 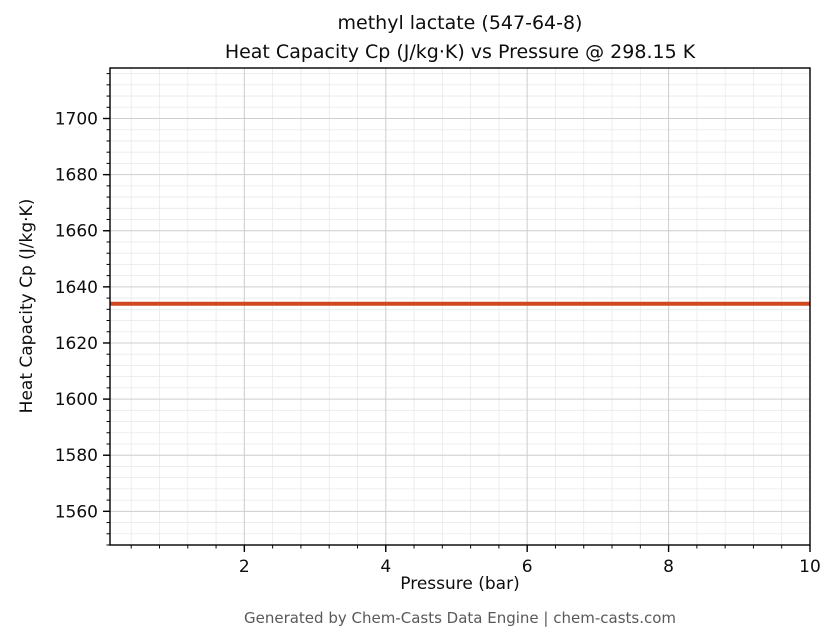 I want to click on x-tick-label: 6, so click(x=527, y=567).